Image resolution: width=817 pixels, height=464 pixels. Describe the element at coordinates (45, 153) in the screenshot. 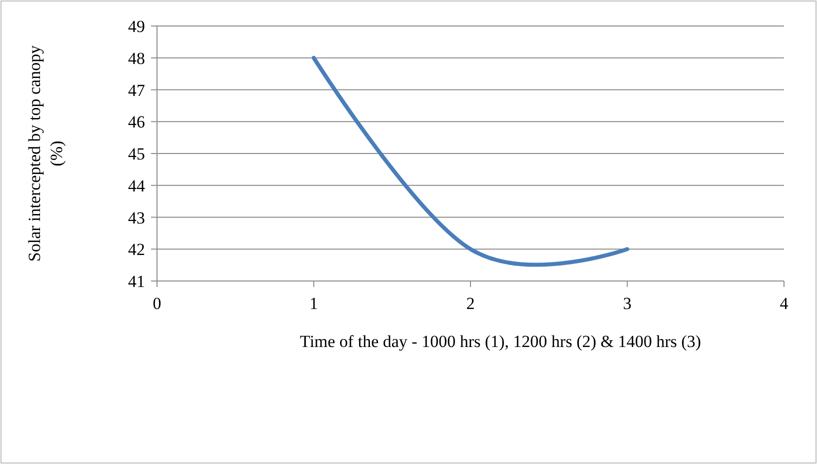

I see `y-axis-title: Solar intercepted by top canopy (%)` at that location.